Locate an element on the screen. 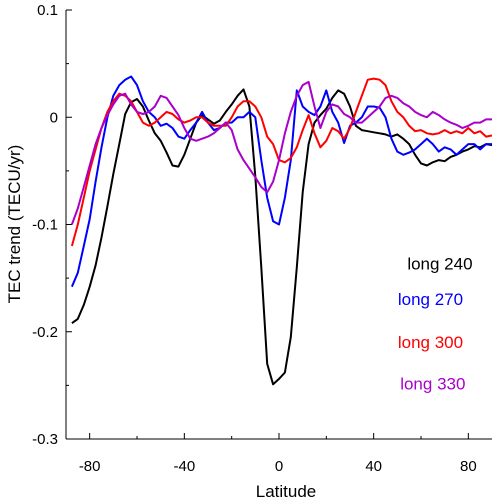 The image size is (500, 503). y-tick-label: -0.3 is located at coordinates (45, 439).